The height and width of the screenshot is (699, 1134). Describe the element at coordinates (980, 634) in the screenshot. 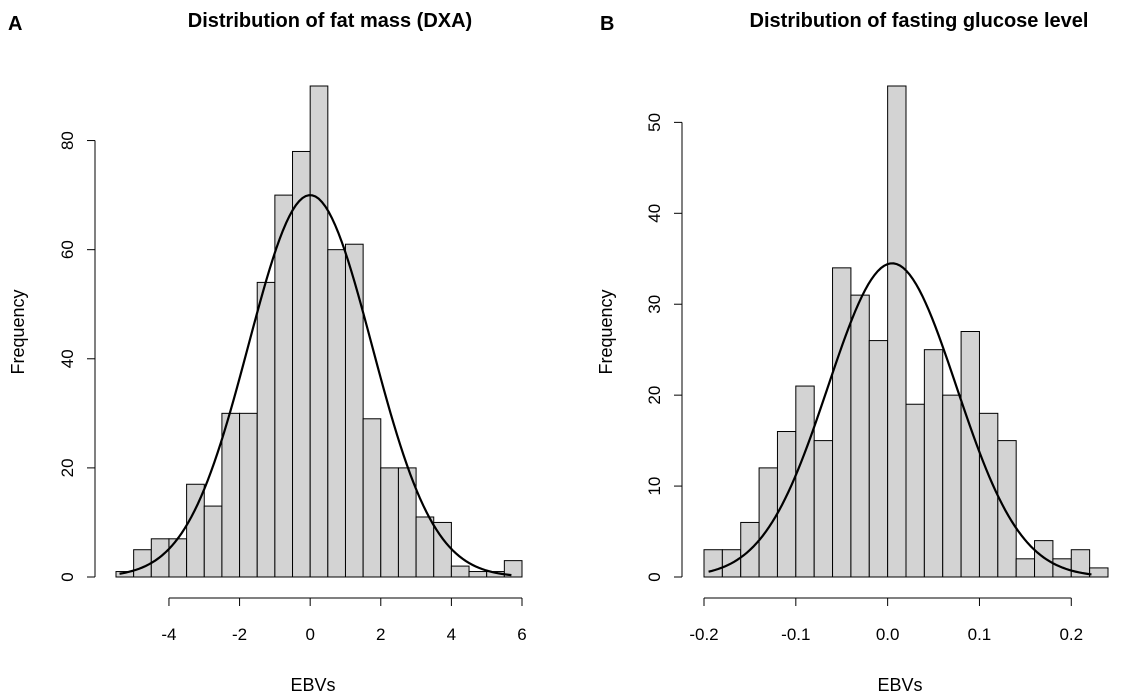

I see `x-tick-label: 0.1` at that location.